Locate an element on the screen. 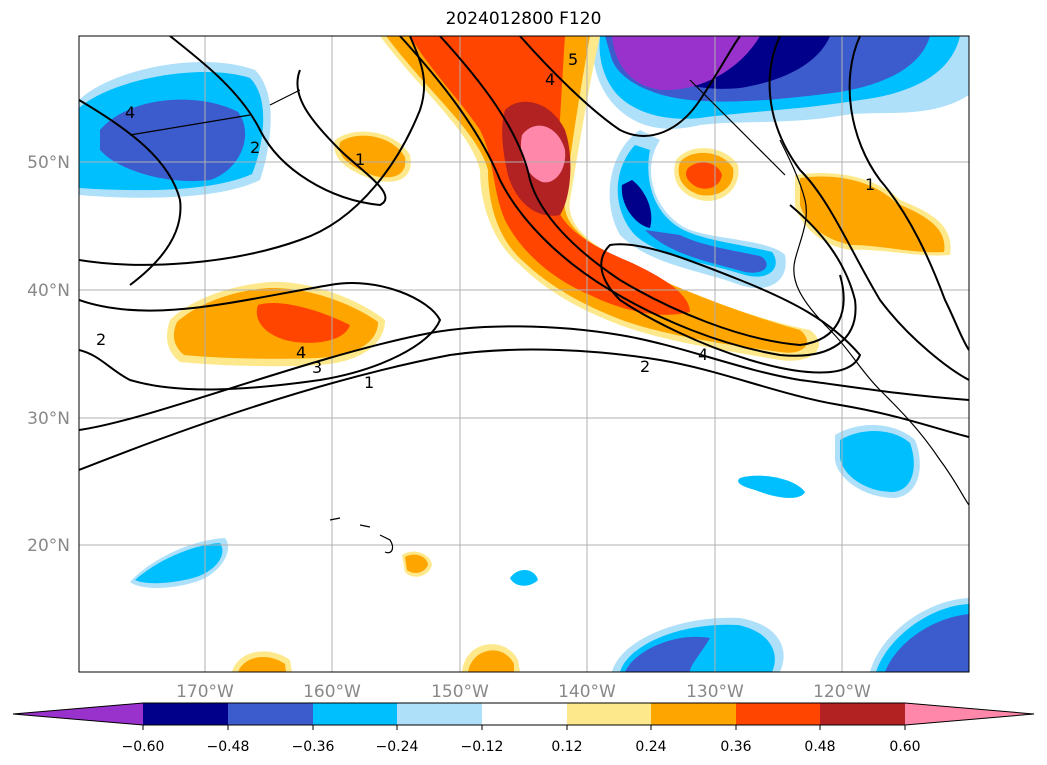  colorbar-ticks is located at coordinates (524, 727).